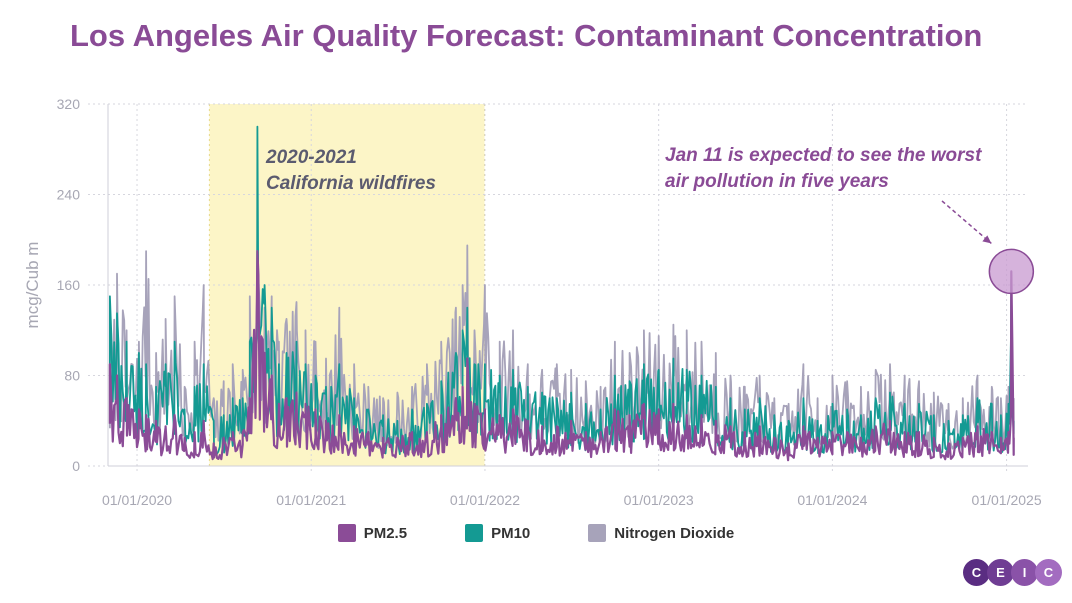 The width and height of the screenshot is (1072, 603). I want to click on legend-label-pm10: PM10, so click(511, 533).